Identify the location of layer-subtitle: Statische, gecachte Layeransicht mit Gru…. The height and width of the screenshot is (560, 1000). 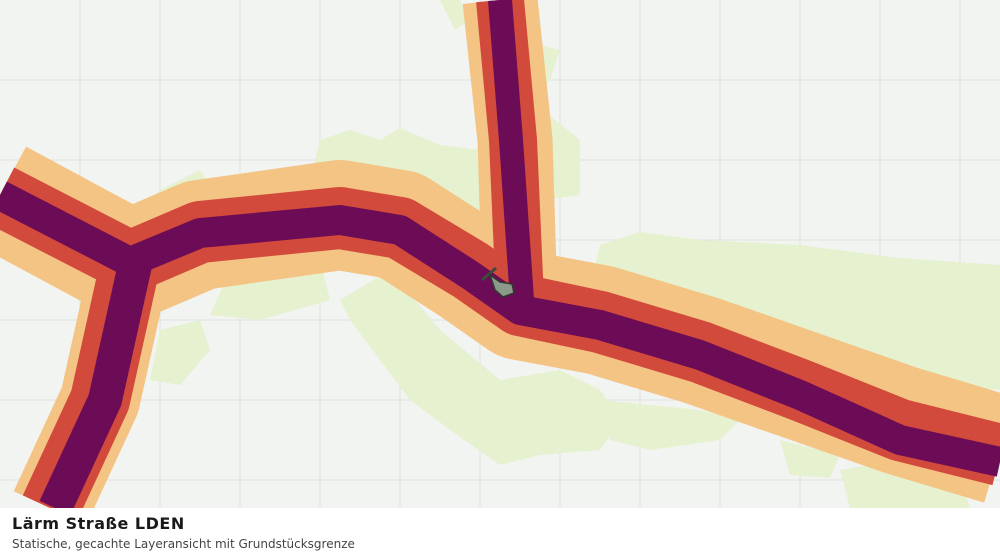
(183, 544).